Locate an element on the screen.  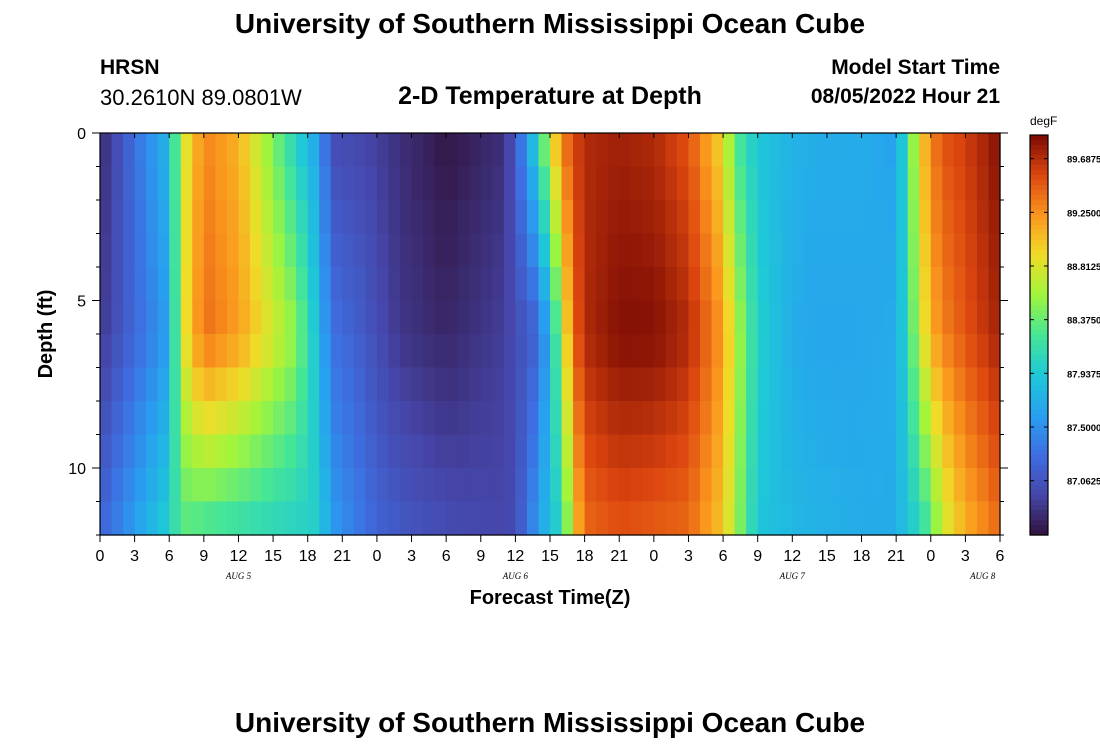
x-tick-label: 12 is located at coordinates (515, 556).